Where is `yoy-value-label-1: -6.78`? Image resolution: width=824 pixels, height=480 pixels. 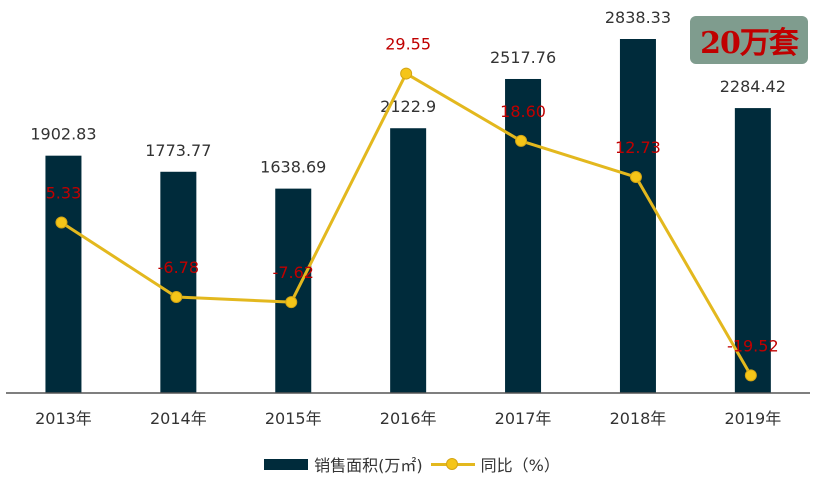
yoy-value-label-1: -6.78 is located at coordinates (178, 267).